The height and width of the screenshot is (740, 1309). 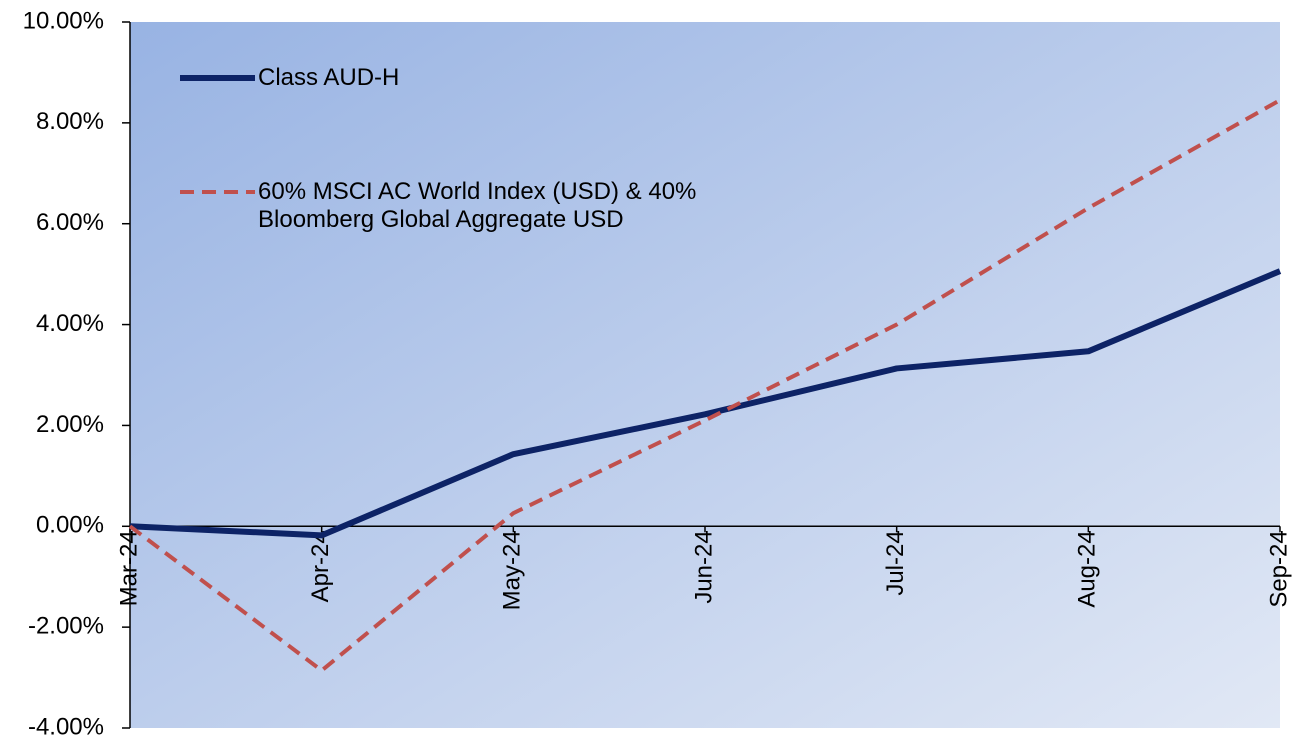 What do you see at coordinates (128, 568) in the screenshot?
I see `x-tick-label: Mar-24` at bounding box center [128, 568].